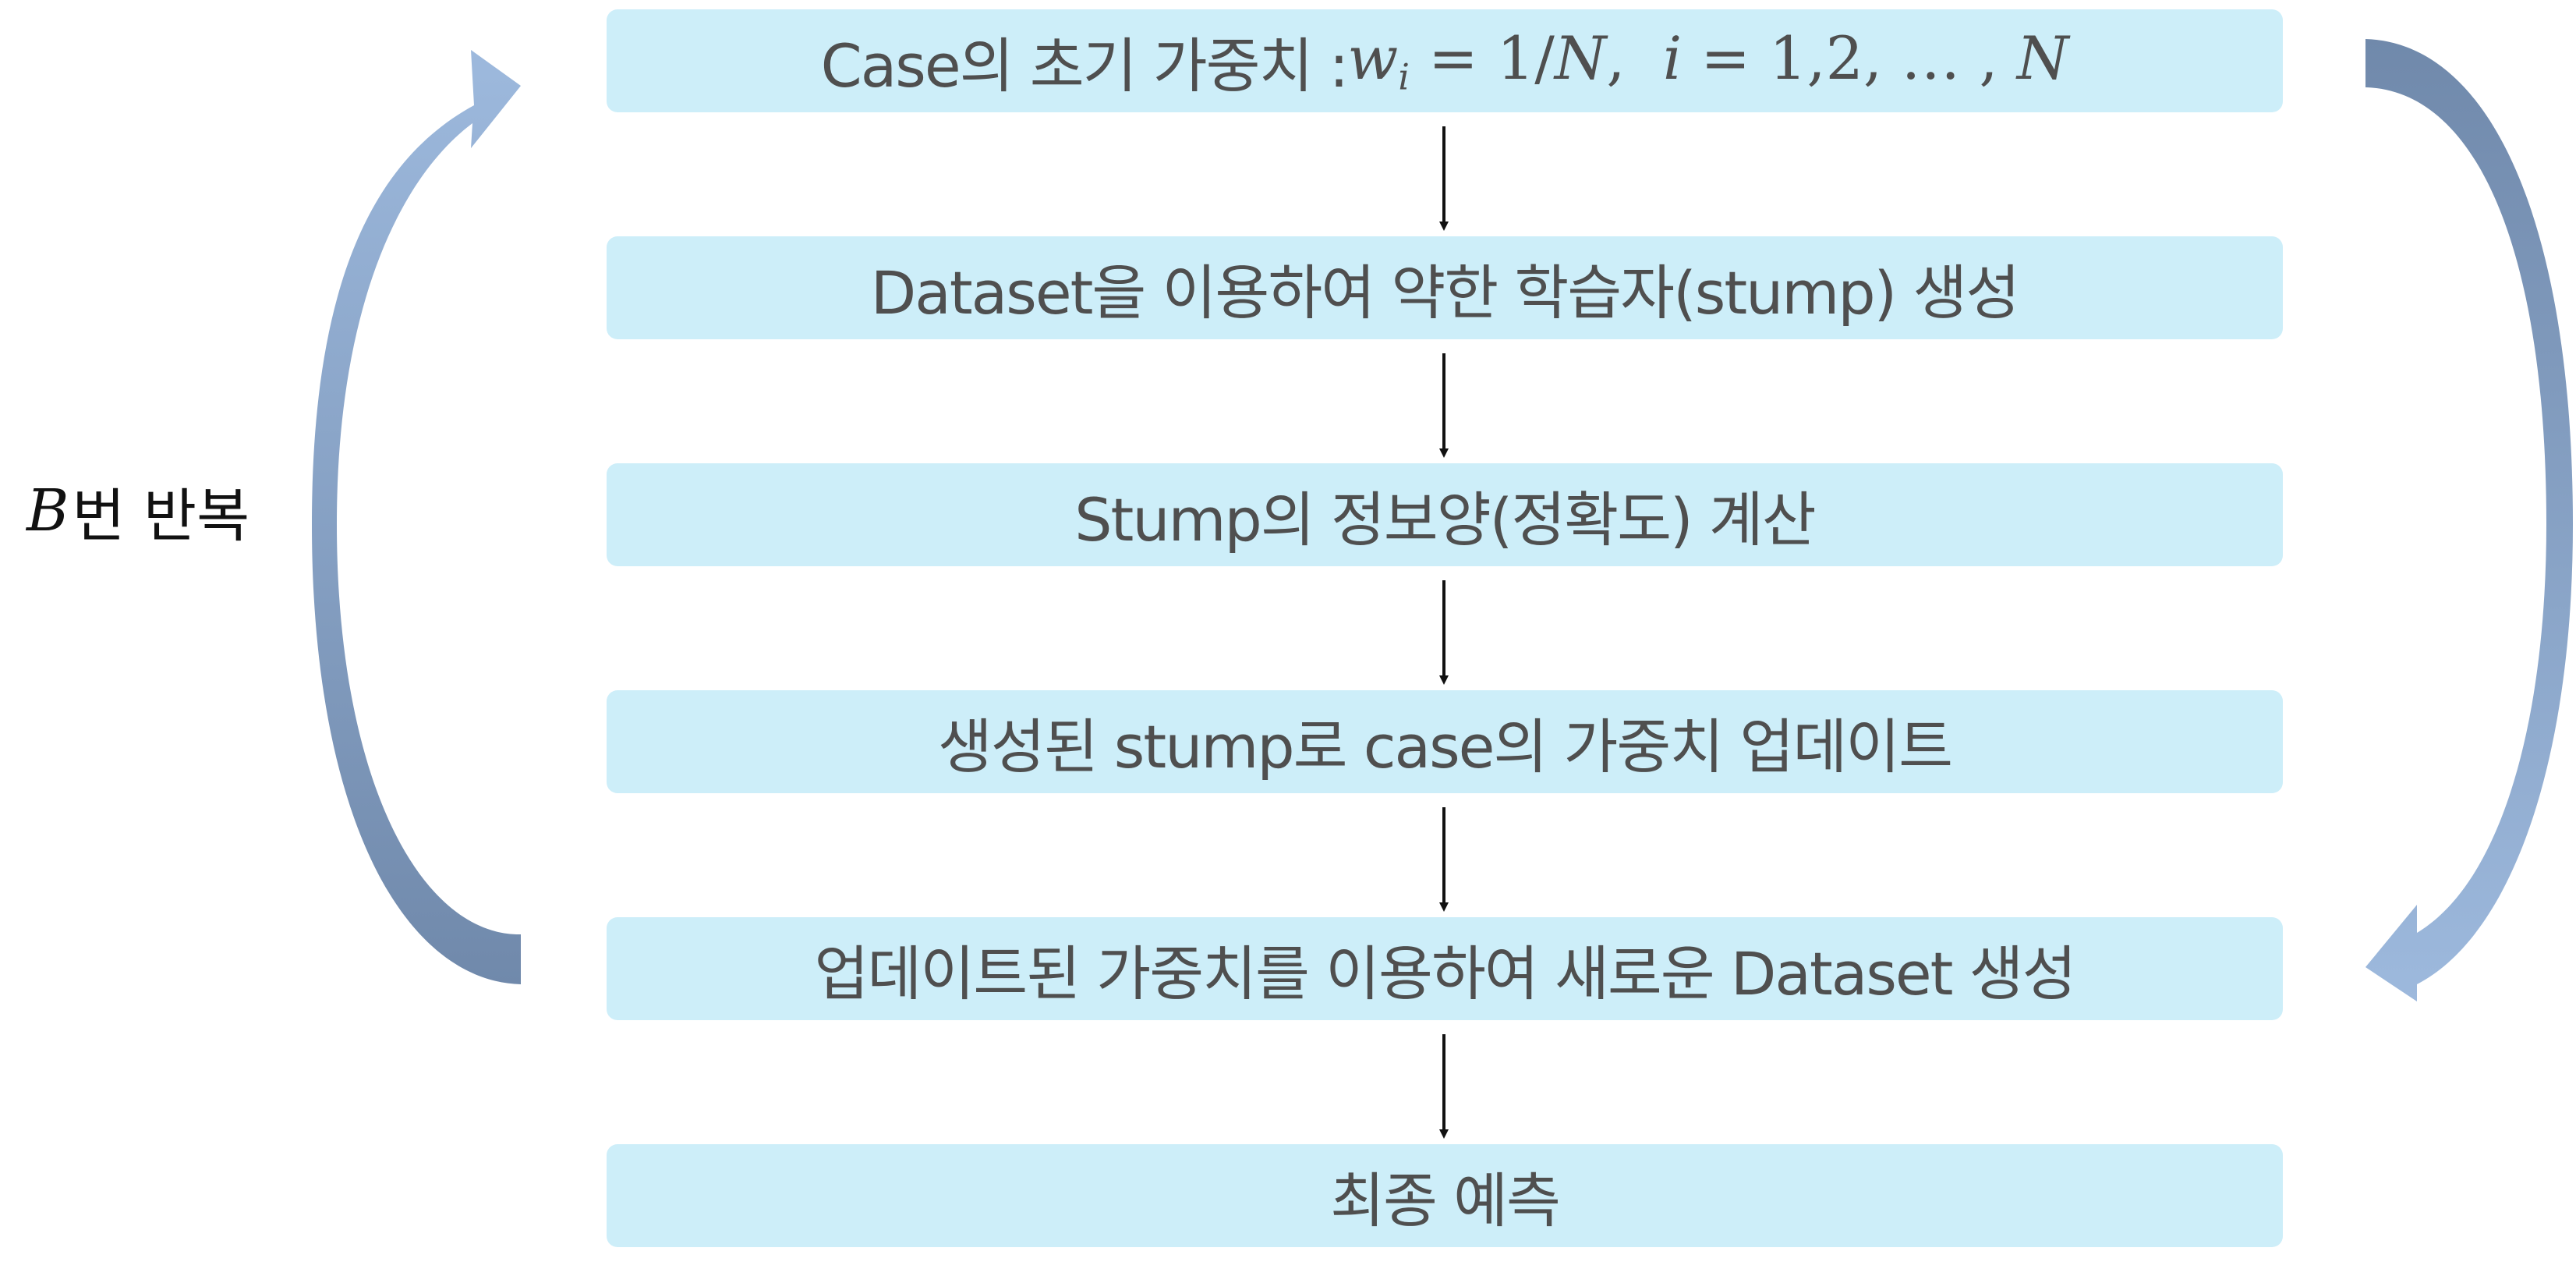 The height and width of the screenshot is (1276, 2576). Describe the element at coordinates (161, 516) in the screenshot. I see `loop-label-text: 번 반복` at that location.